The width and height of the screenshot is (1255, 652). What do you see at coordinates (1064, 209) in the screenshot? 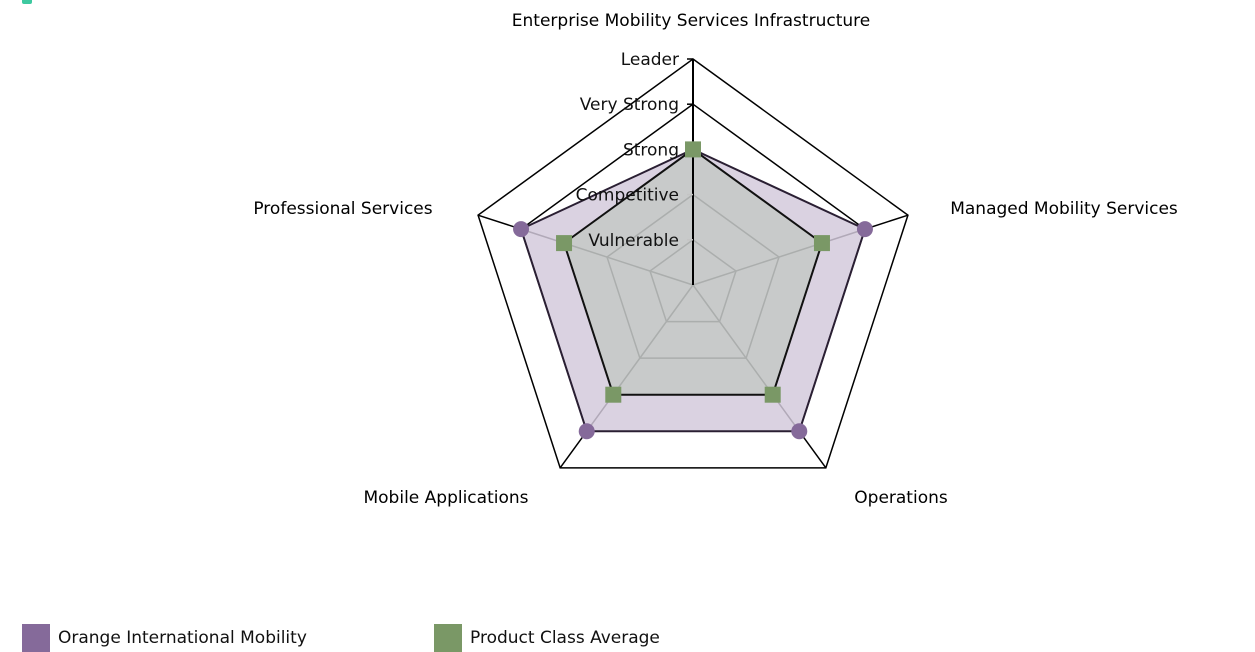
I see `axis-label: Managed Mobility Services` at bounding box center [1064, 209].